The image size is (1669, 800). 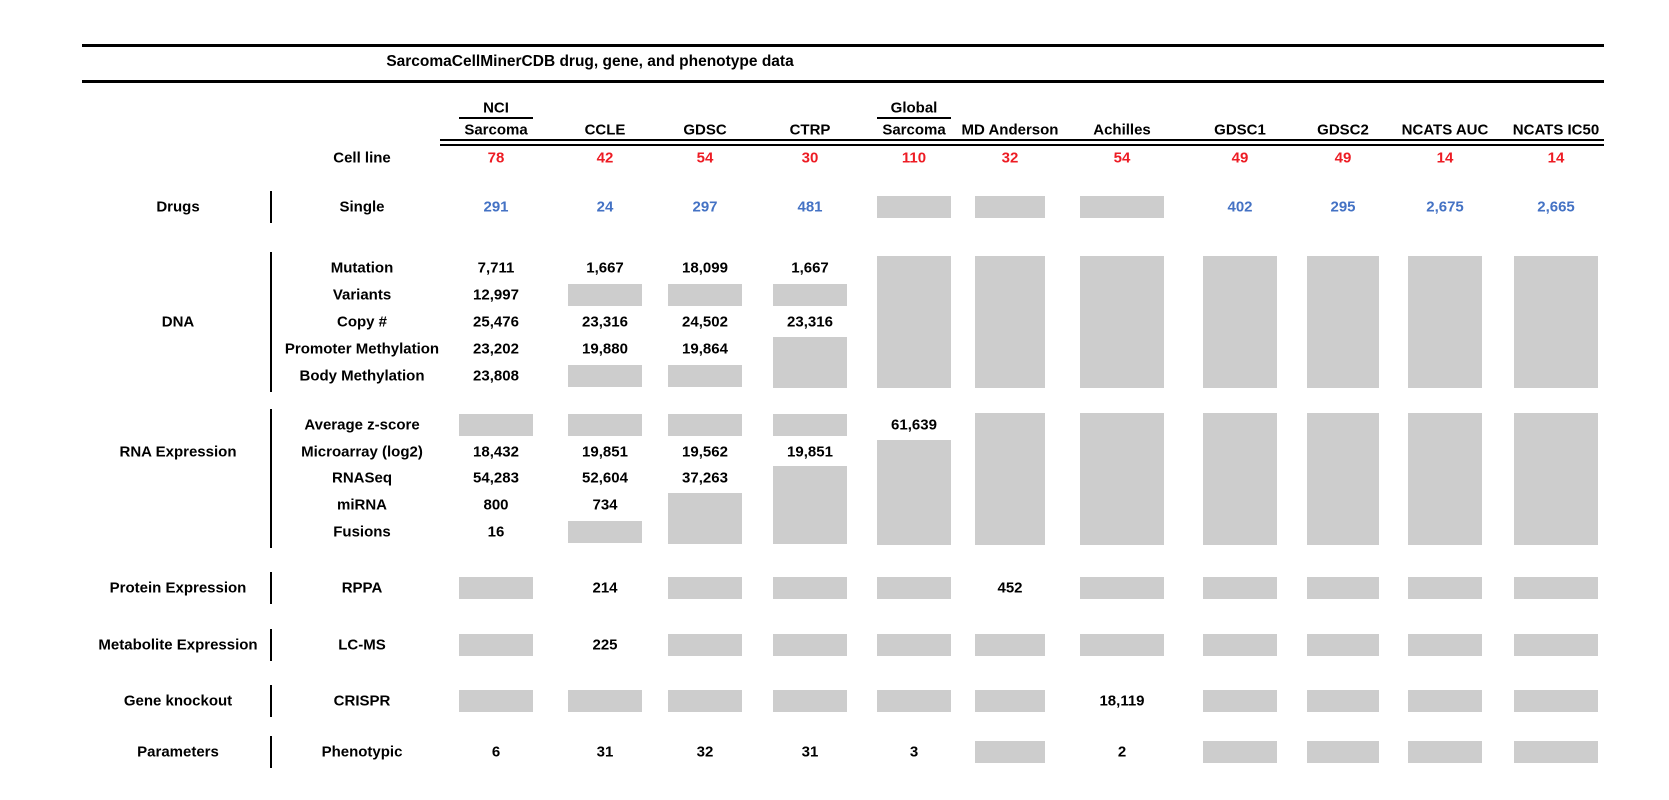 I want to click on value-cell: 800, so click(x=496, y=505).